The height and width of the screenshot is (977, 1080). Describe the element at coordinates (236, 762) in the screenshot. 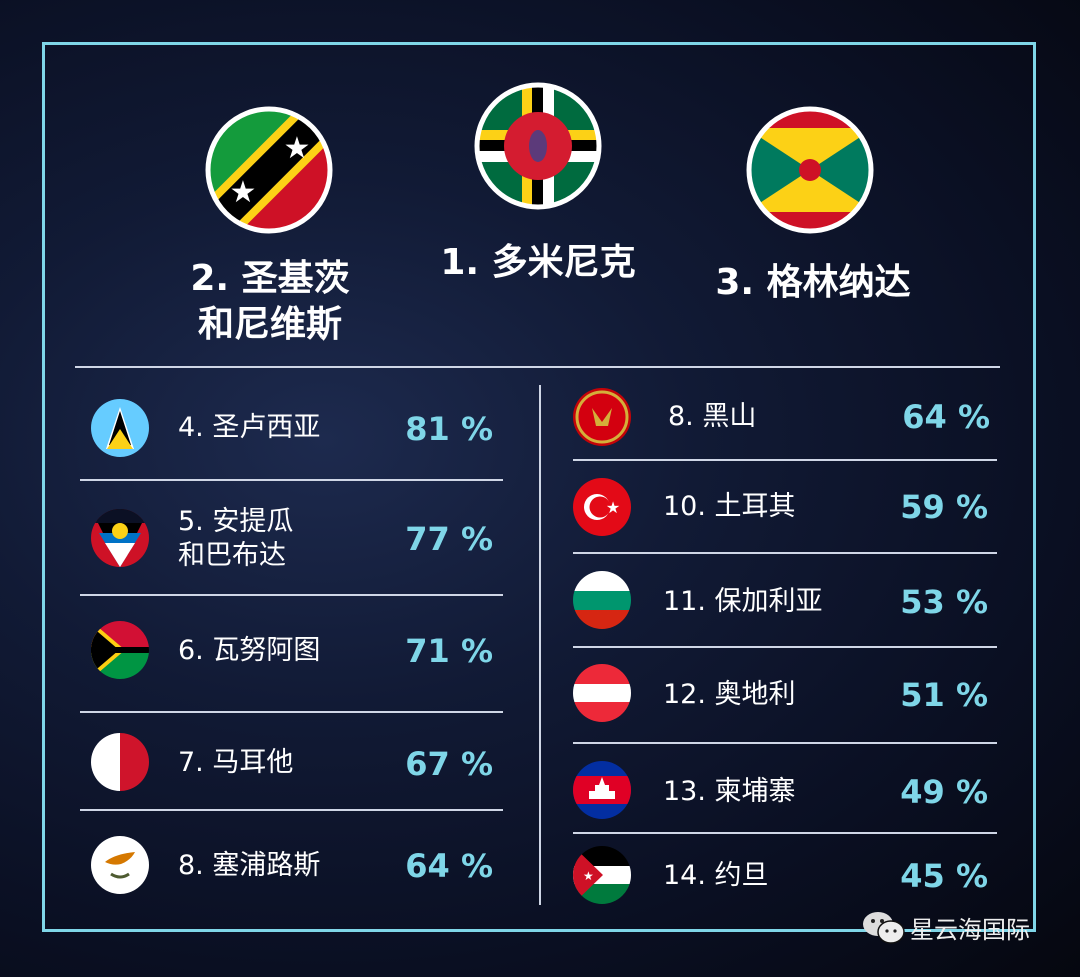

I see `country-name: 7. 马耳他` at that location.